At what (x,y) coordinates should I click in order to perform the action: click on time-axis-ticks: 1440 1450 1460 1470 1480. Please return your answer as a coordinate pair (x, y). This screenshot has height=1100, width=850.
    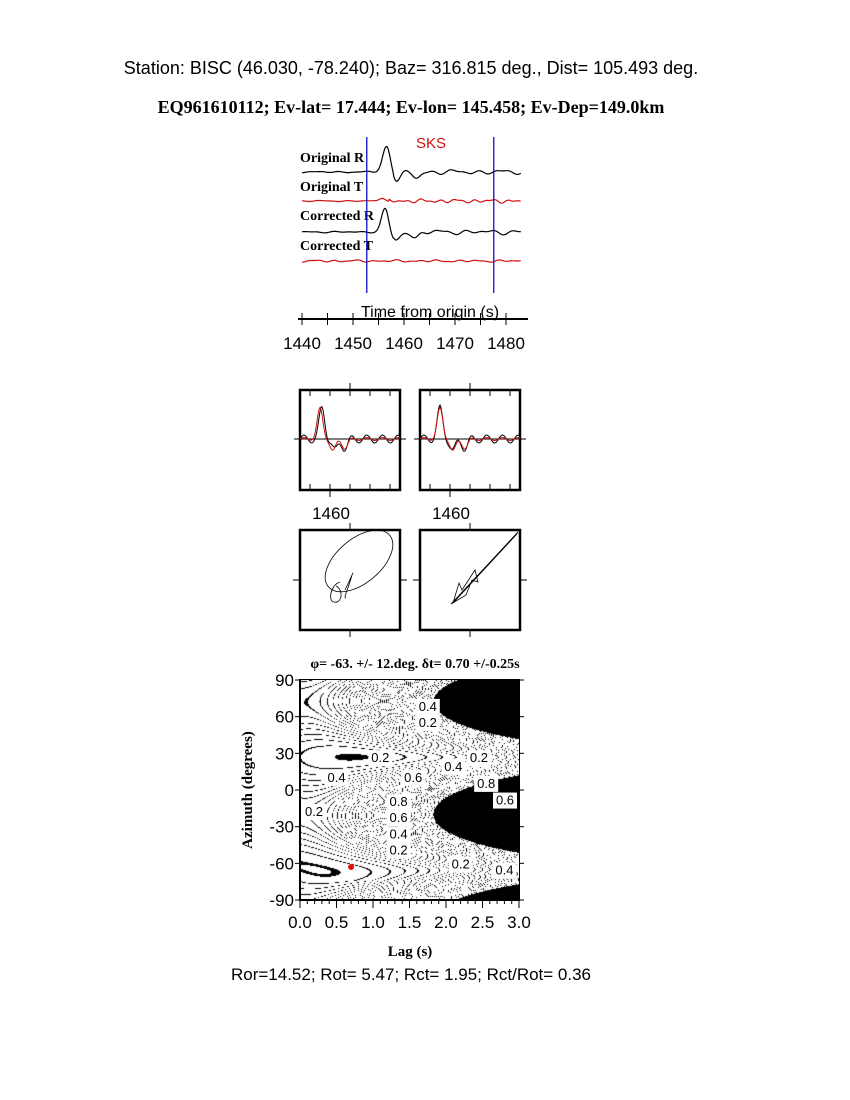
    Looking at the image, I should click on (404, 333).